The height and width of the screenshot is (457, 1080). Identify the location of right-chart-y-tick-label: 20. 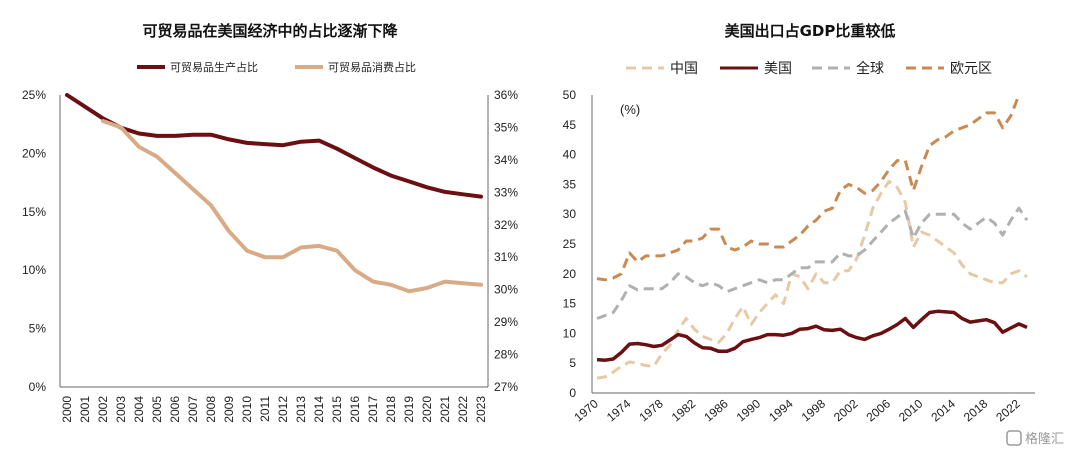
(570, 274).